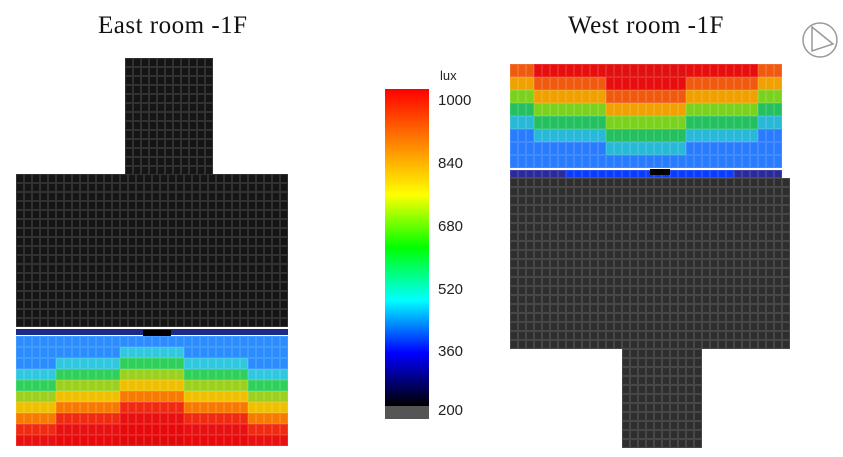 Image resolution: width=843 pixels, height=457 pixels. Describe the element at coordinates (820, 40) in the screenshot. I see `compass-icon` at that location.